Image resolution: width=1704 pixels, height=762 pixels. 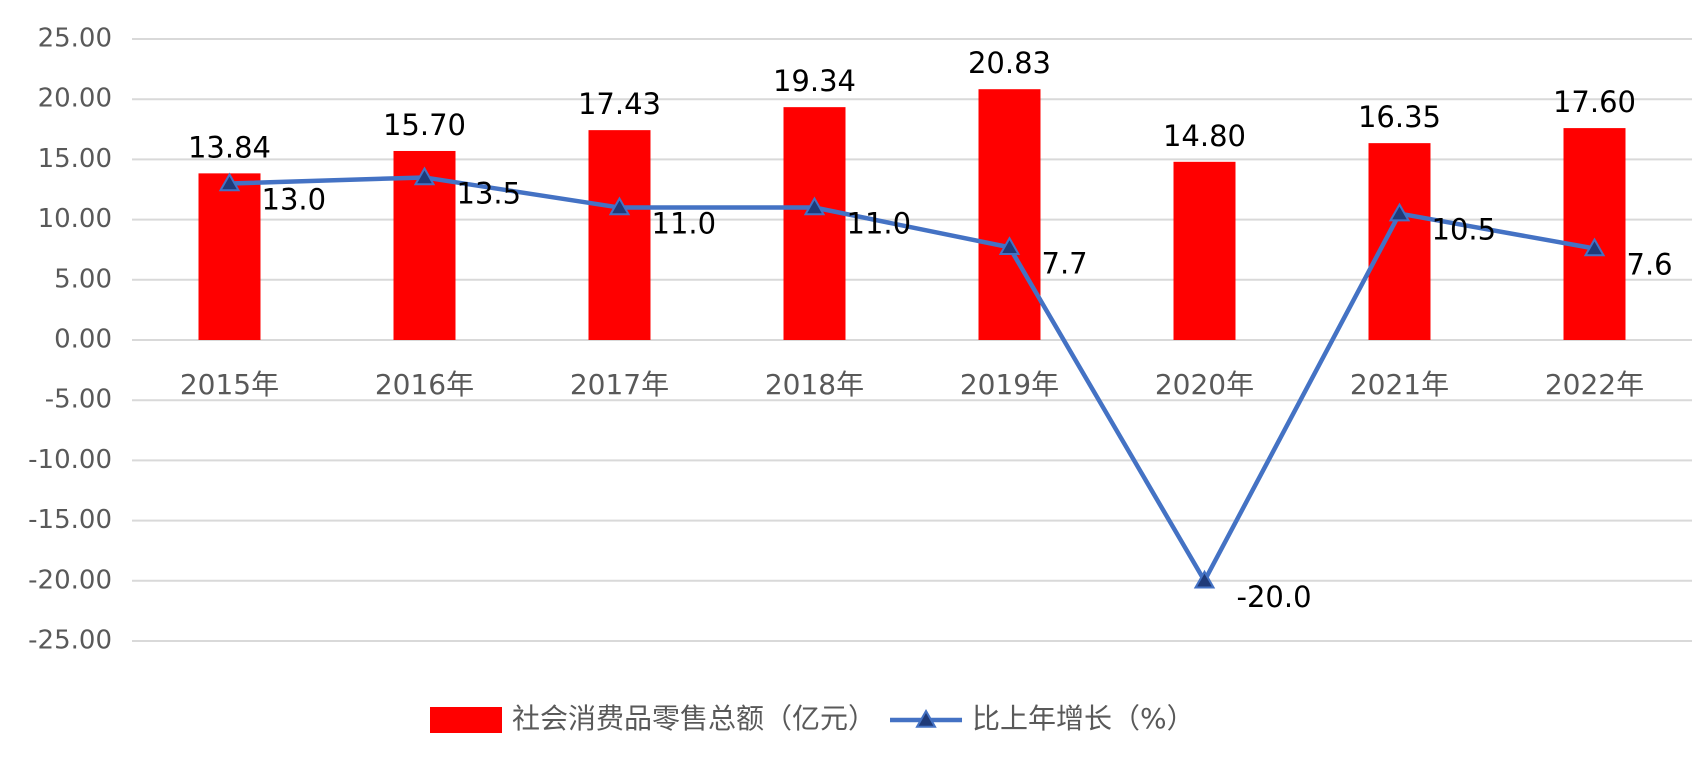 I want to click on y-tick-label: -25.00, so click(x=70, y=641).